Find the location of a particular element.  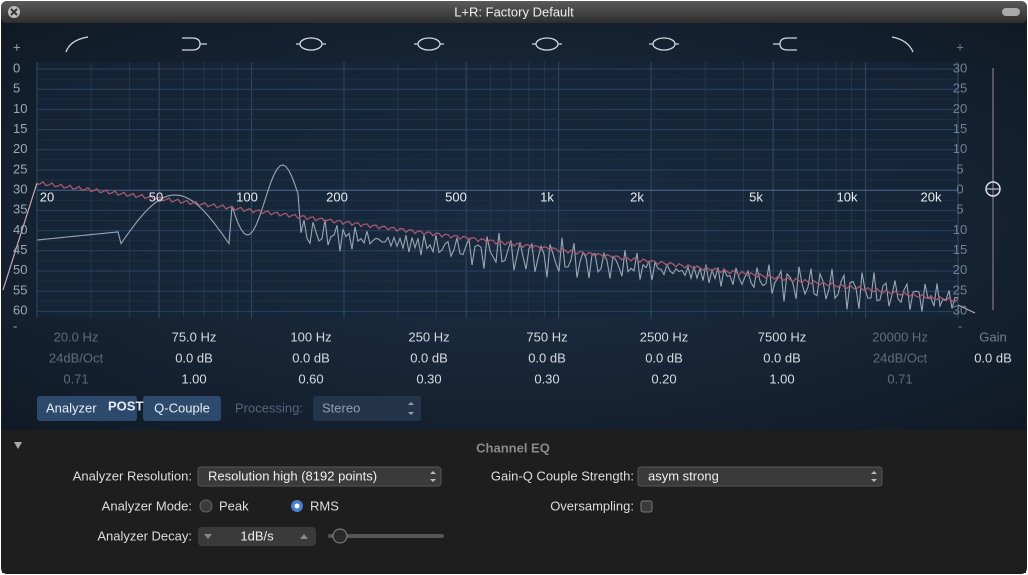

band-frequency: 20.0 Hz is located at coordinates (76, 336).